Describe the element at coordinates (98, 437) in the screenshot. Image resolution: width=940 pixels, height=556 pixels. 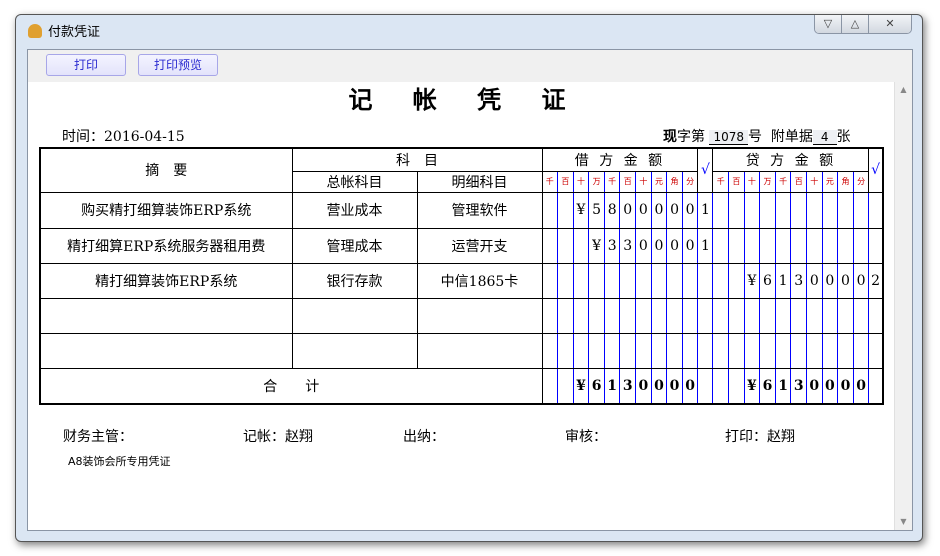
I see `supervisor: 财务主管：` at that location.